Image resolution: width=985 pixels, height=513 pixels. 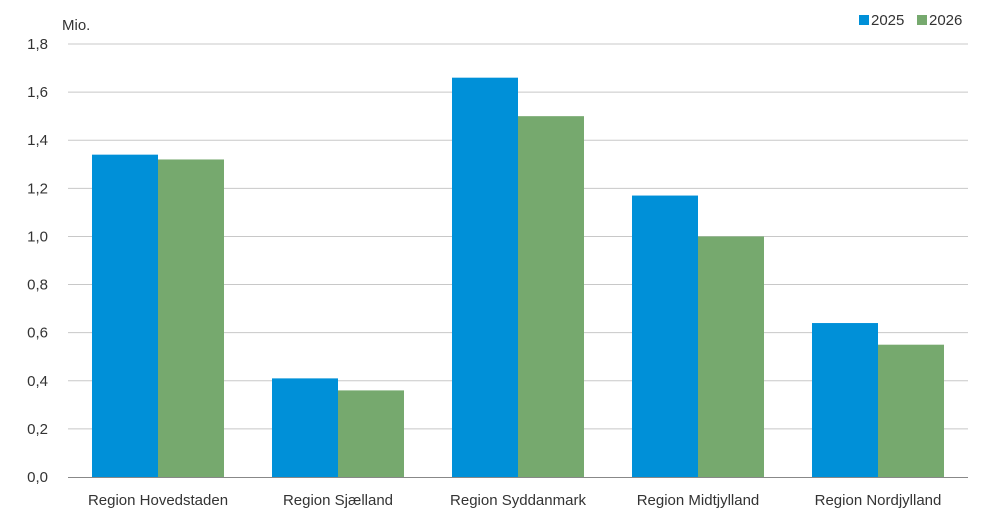 I want to click on y-tick-label: 1,4, so click(x=37, y=140).